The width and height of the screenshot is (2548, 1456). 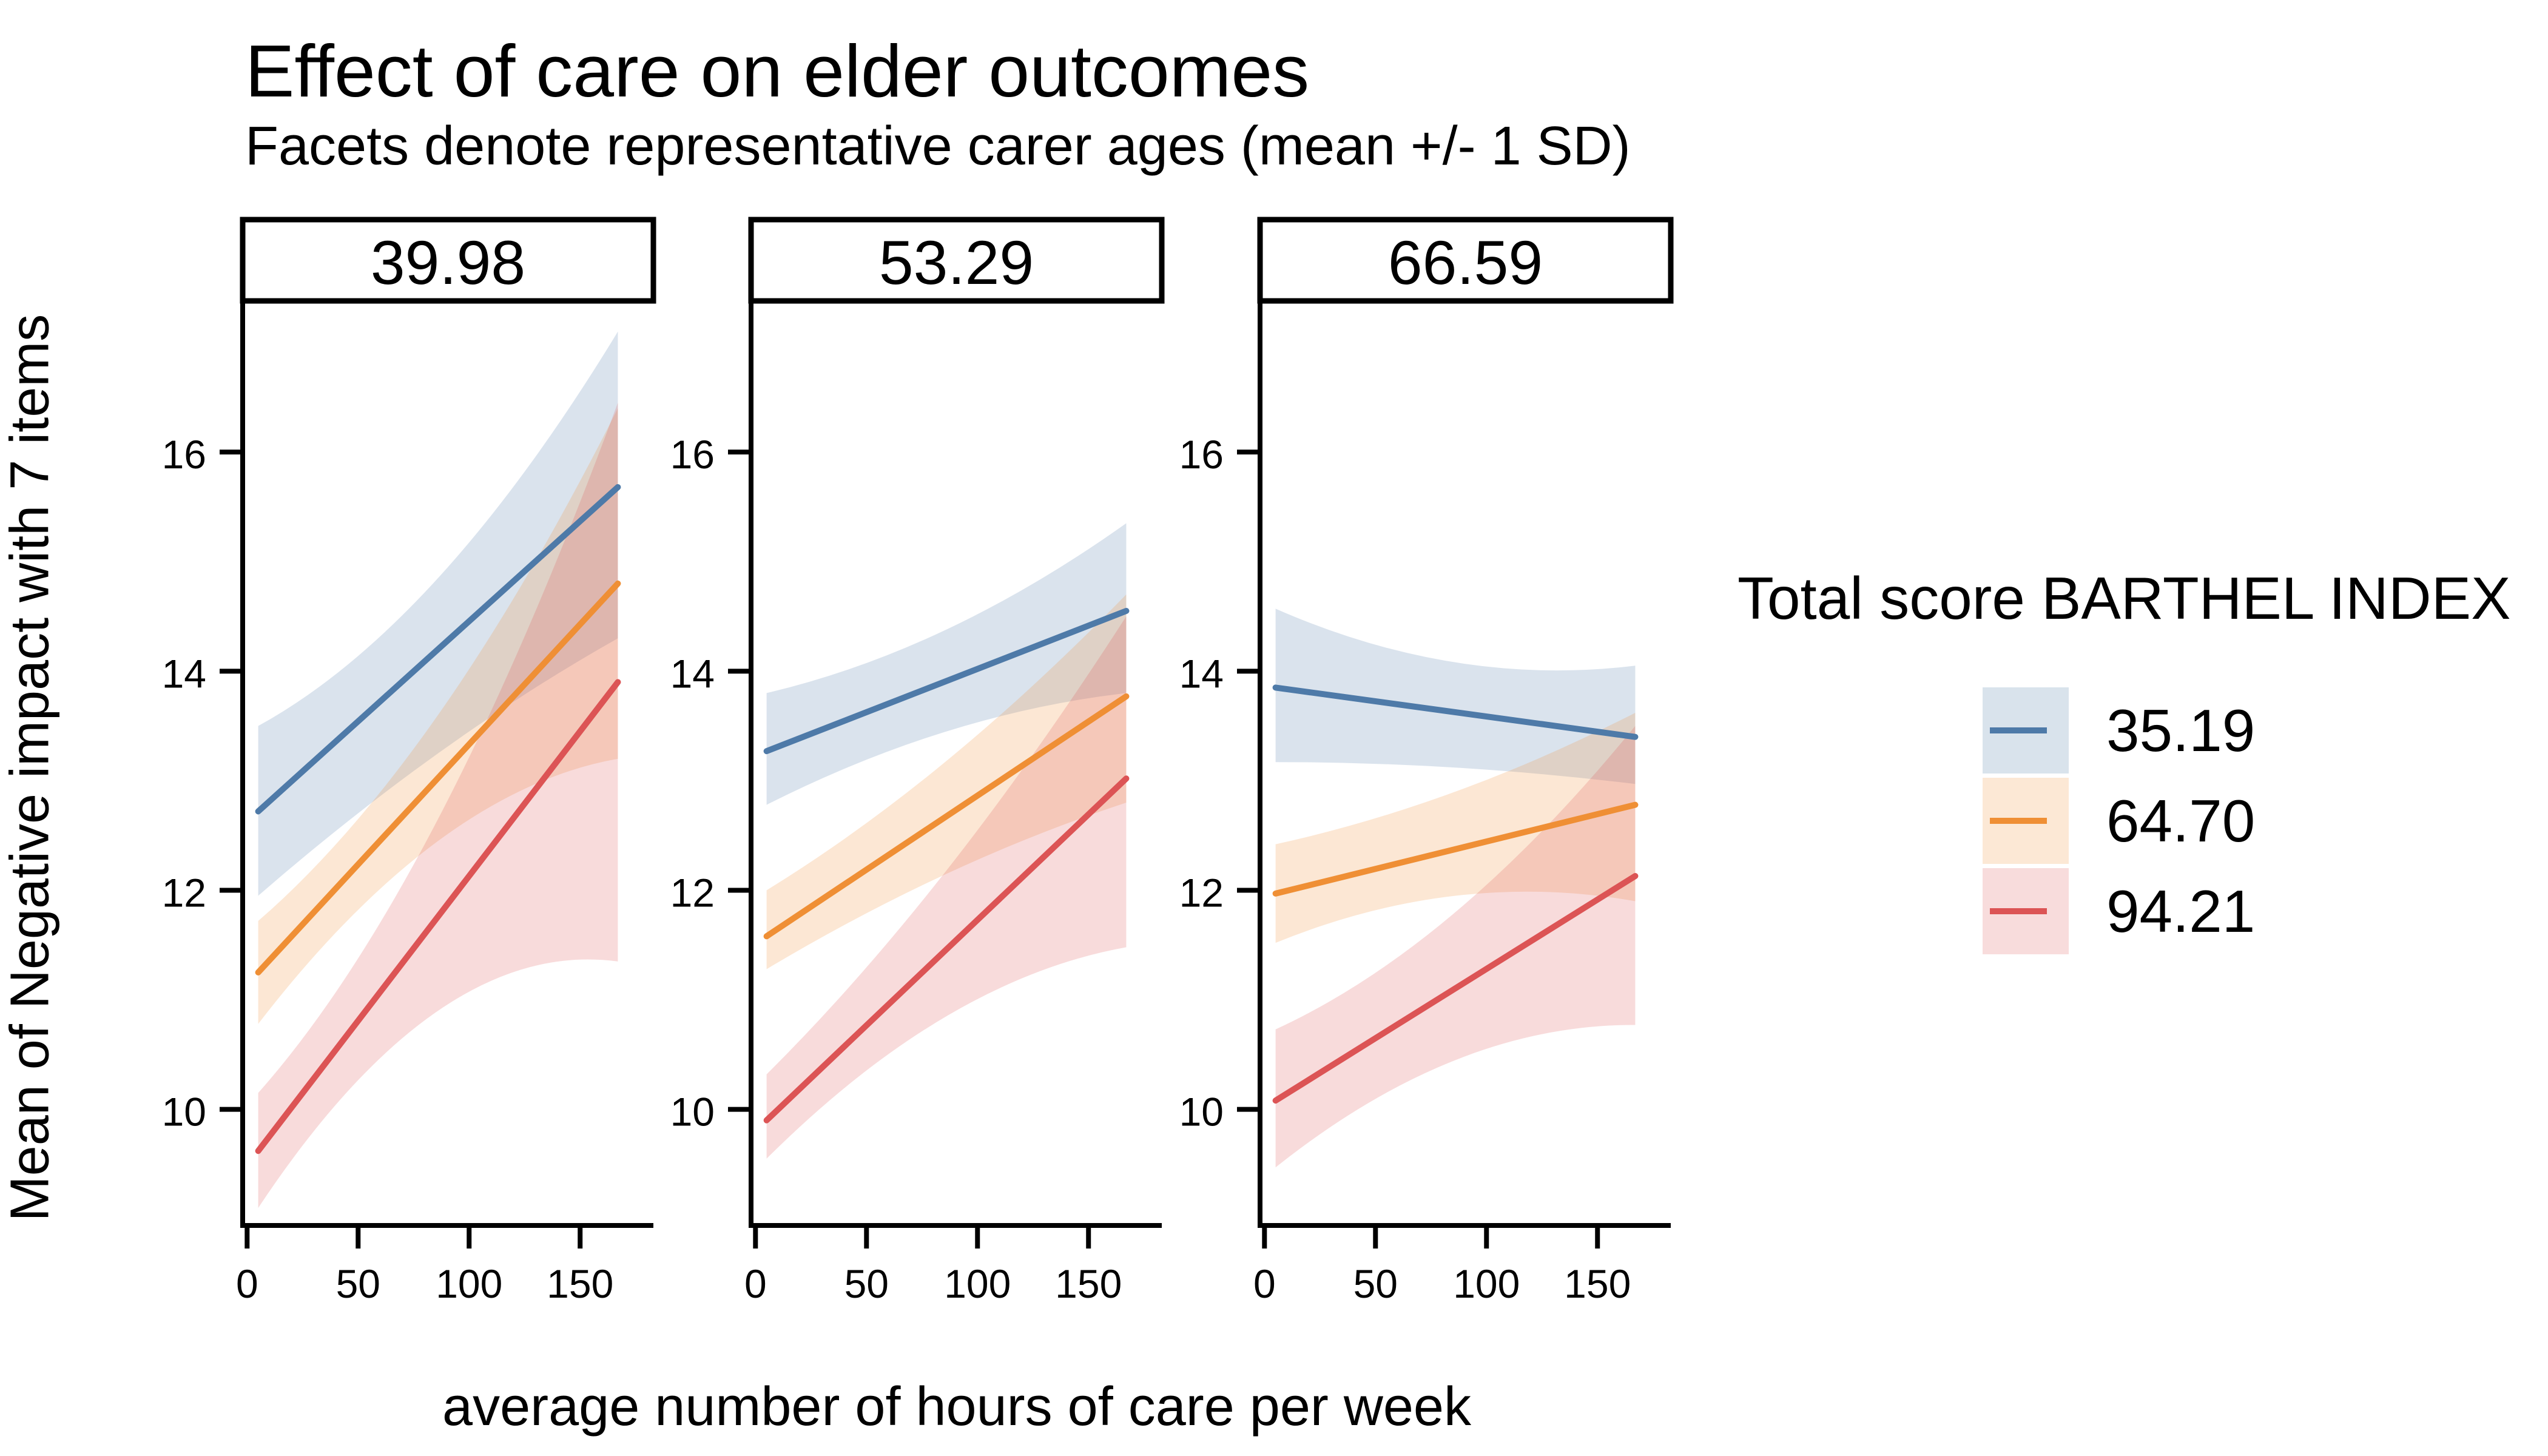 What do you see at coordinates (777, 71) in the screenshot?
I see `chart-title: Effect of care on elder outcomes` at bounding box center [777, 71].